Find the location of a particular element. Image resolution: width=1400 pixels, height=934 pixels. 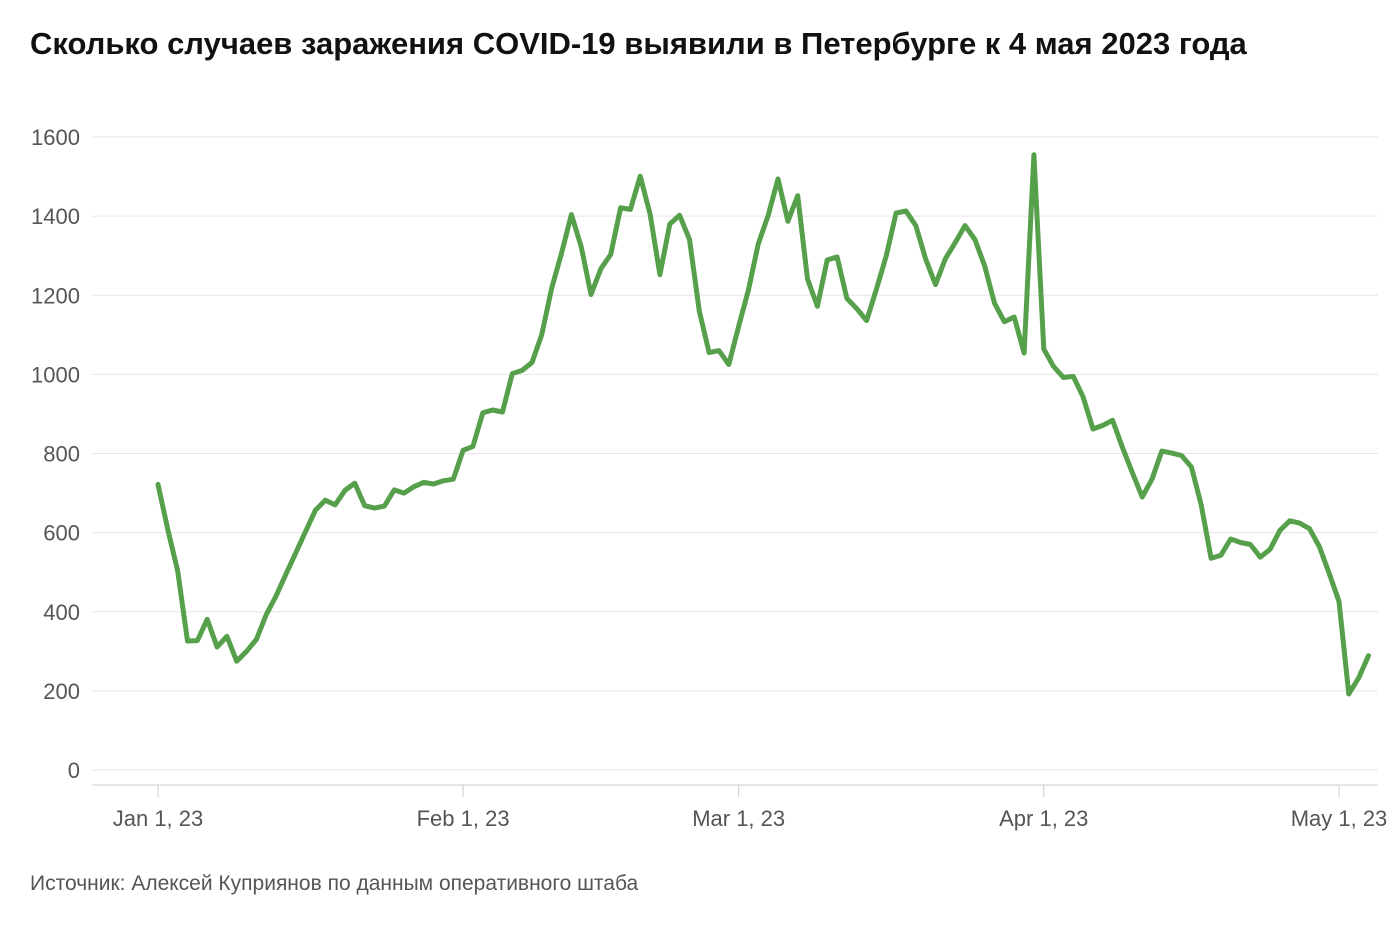

y-tick-label: 1200 is located at coordinates (55, 295).